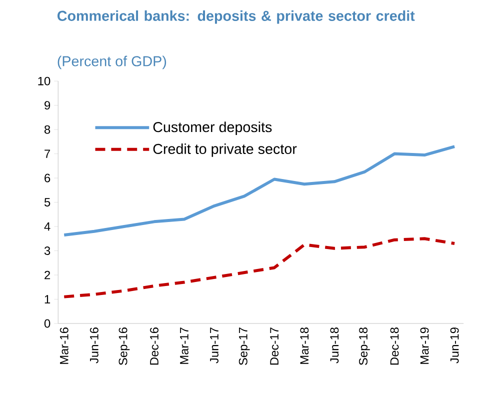 The width and height of the screenshot is (480, 400). I want to click on y-tick-label: 4, so click(47, 226).